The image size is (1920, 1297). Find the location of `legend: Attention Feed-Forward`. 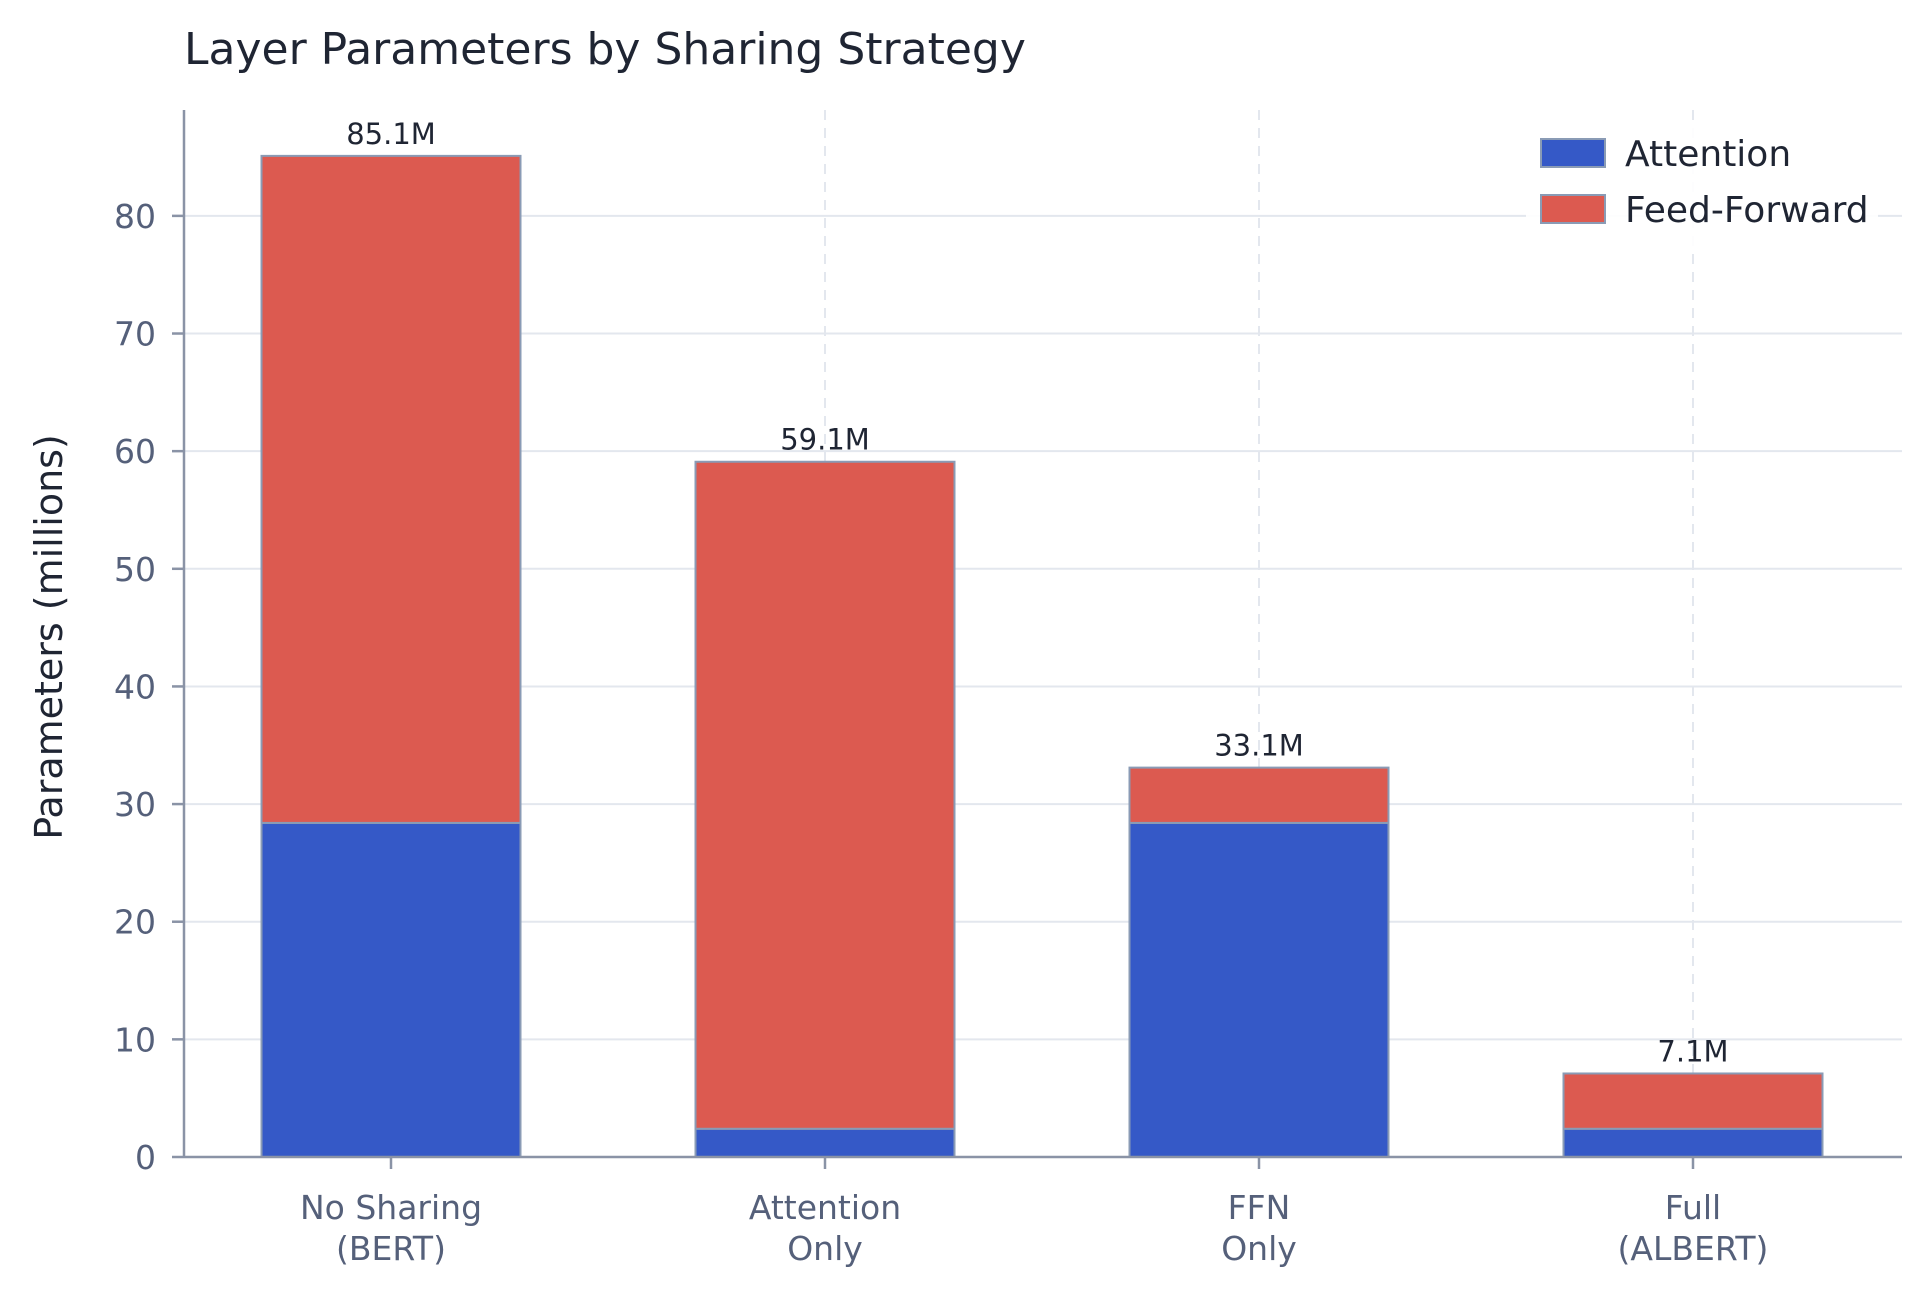

legend: Attention Feed-Forward is located at coordinates (1702, 185).